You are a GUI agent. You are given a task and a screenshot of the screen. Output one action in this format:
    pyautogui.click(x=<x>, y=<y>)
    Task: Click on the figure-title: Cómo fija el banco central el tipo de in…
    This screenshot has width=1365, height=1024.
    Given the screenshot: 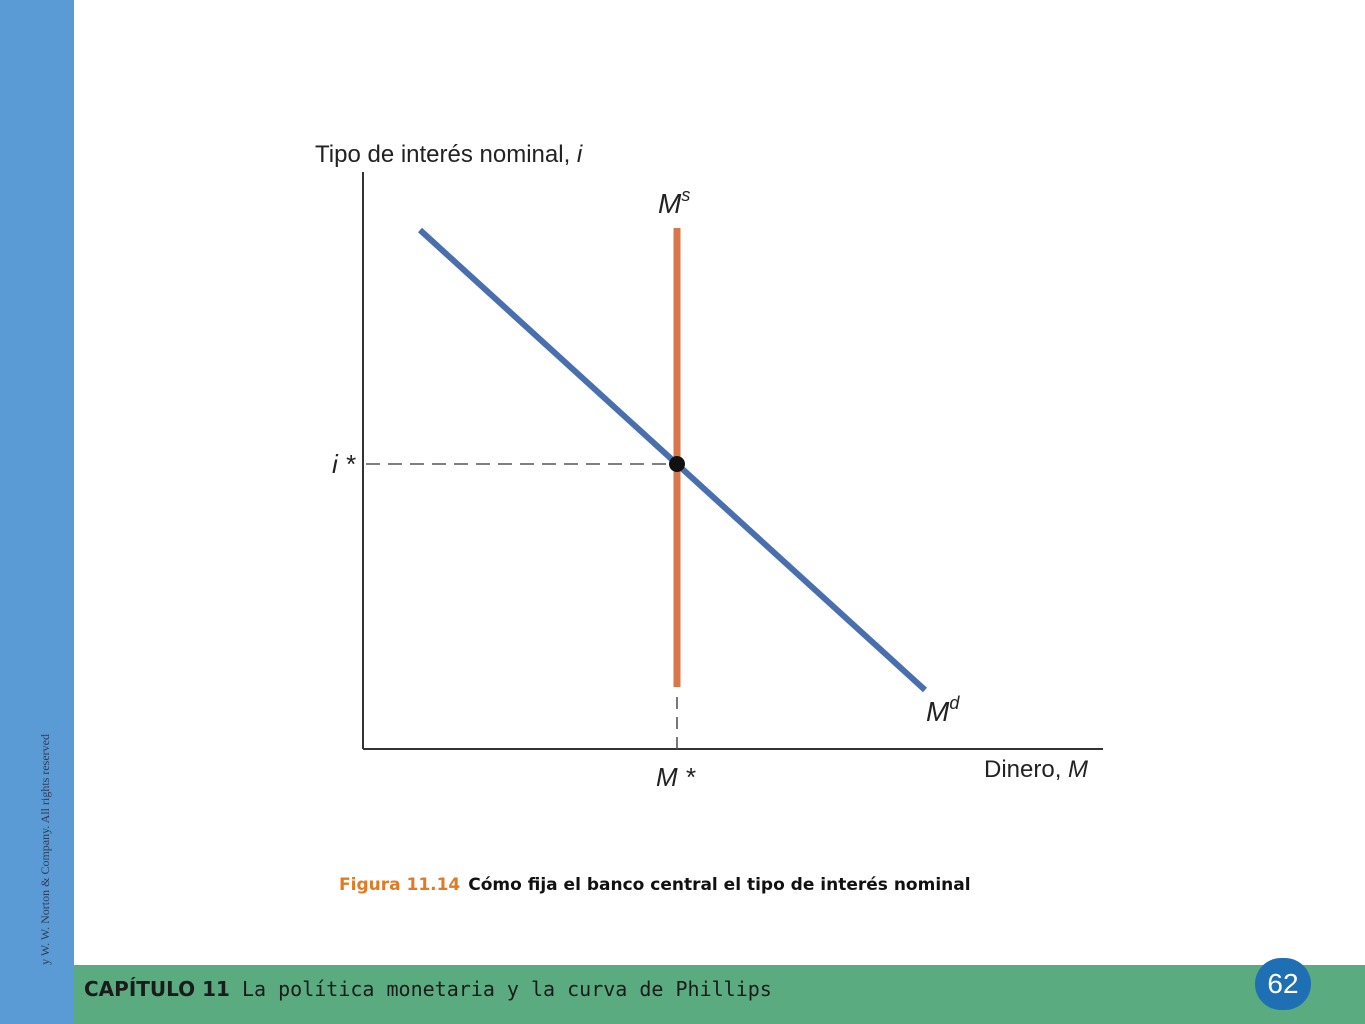 What is the action you would take?
    pyautogui.click(x=719, y=885)
    